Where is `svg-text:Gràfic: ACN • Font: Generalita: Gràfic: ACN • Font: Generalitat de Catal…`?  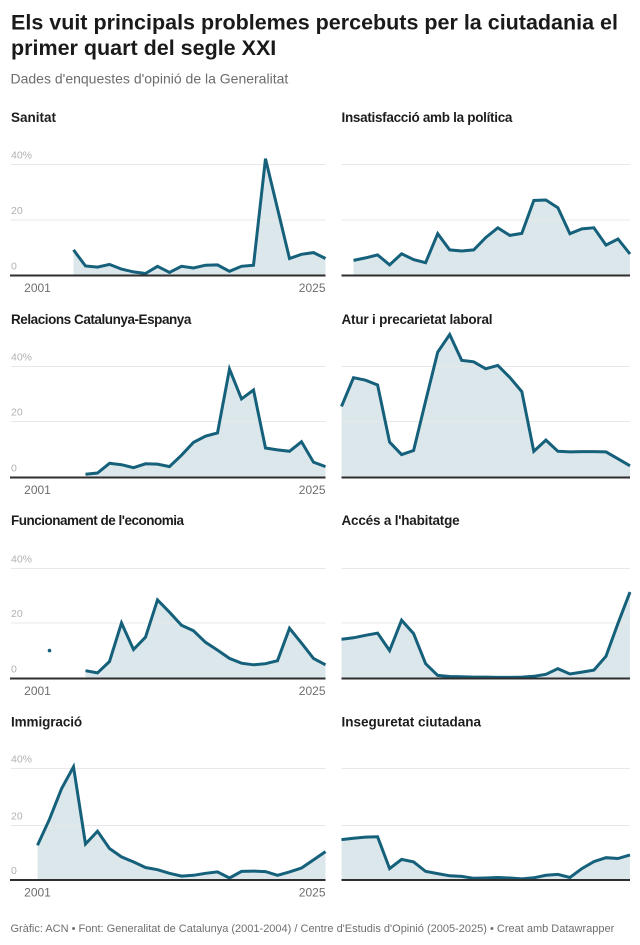 svg-text:Gràfic: ACN • Font: Generalita: Gràfic: ACN • Font: Generalitat de Catal… is located at coordinates (313, 929).